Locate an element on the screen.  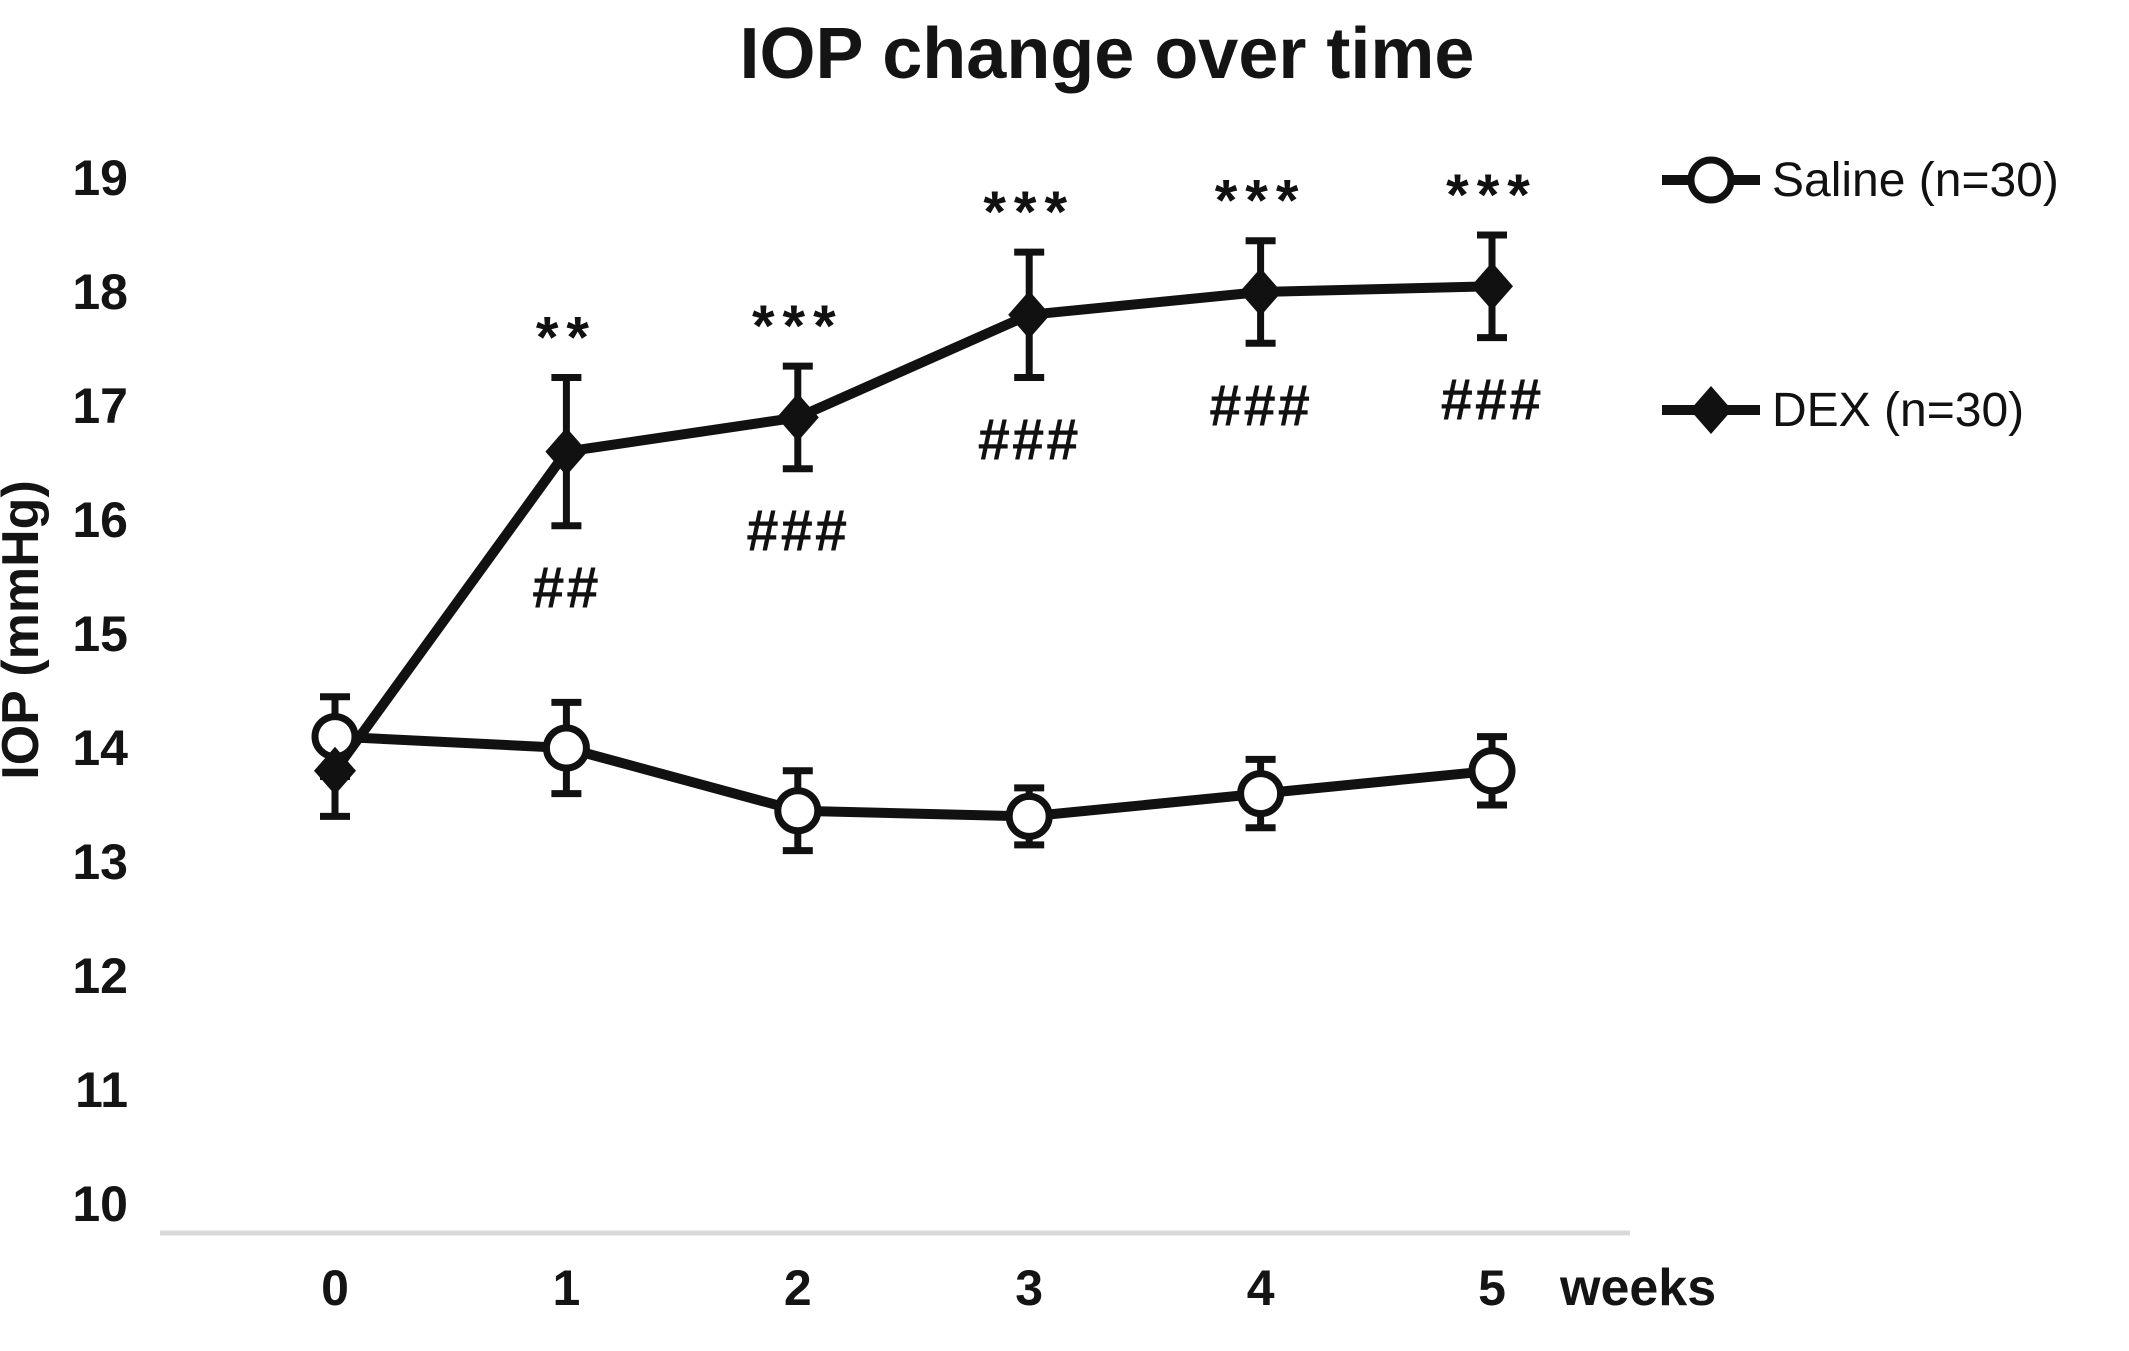
y-tick-label: 19 is located at coordinates (100, 178).